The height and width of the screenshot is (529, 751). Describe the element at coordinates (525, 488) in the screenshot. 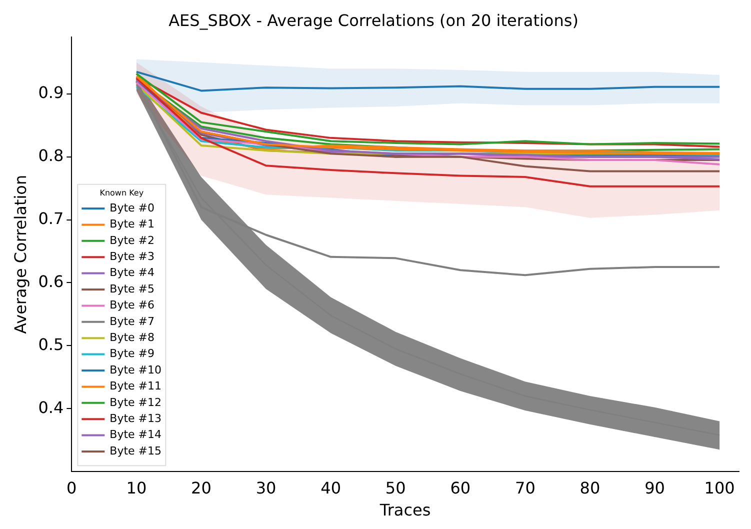

I see `x-tick-label: 70` at that location.